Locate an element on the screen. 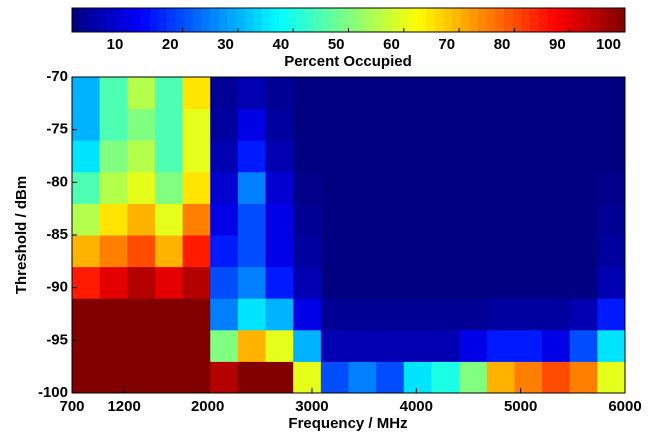 This screenshot has height=436, width=656. x-tick-label: 700 is located at coordinates (71, 406).